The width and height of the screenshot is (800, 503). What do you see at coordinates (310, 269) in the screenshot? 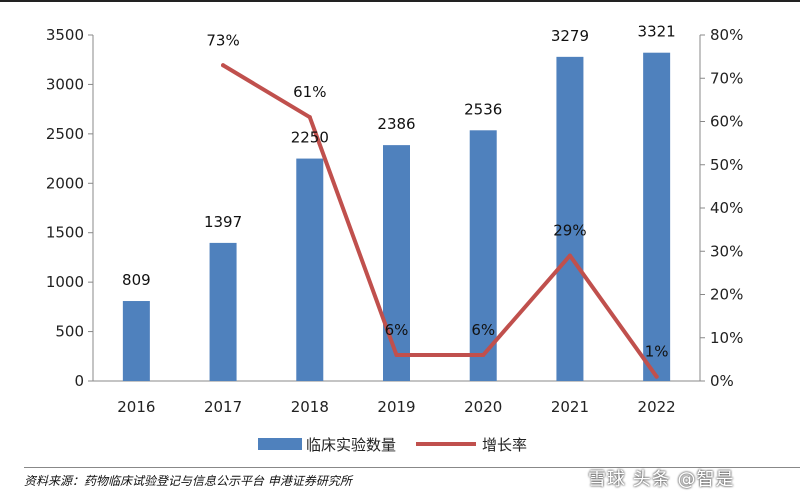
I see `bar-2018` at bounding box center [310, 269].